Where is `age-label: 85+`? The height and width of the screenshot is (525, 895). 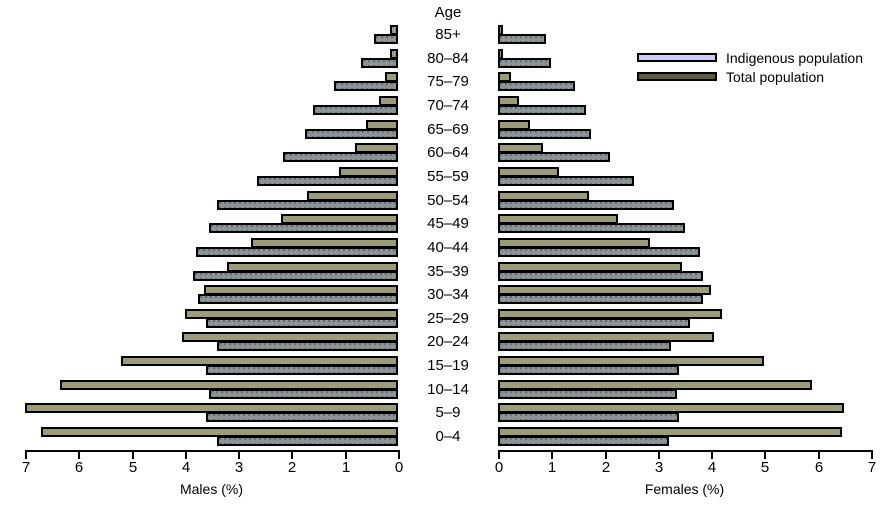
age-label: 85+ is located at coordinates (448, 34).